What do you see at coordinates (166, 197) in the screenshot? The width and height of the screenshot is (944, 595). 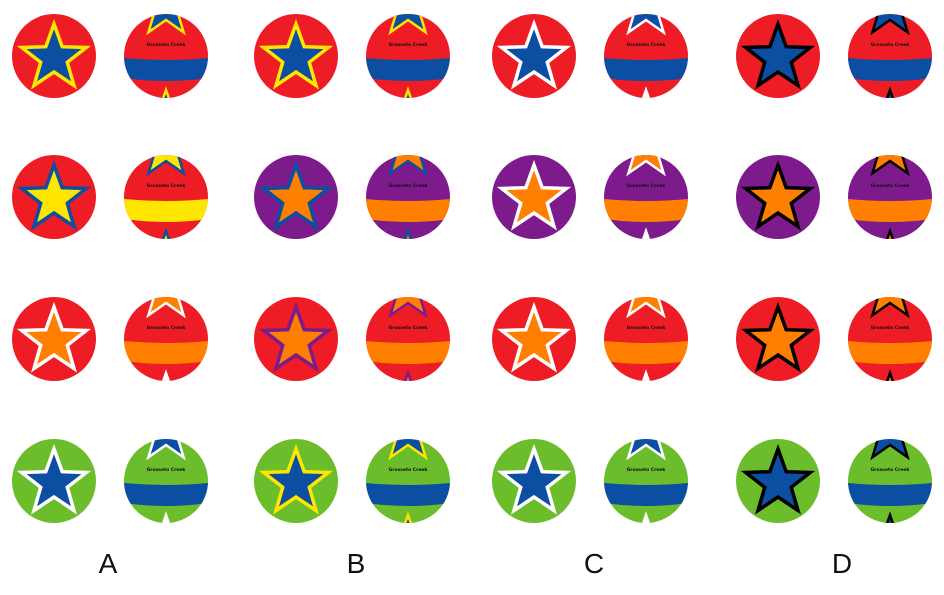 I see `ball-r1c0: Grosseto Creek` at bounding box center [166, 197].